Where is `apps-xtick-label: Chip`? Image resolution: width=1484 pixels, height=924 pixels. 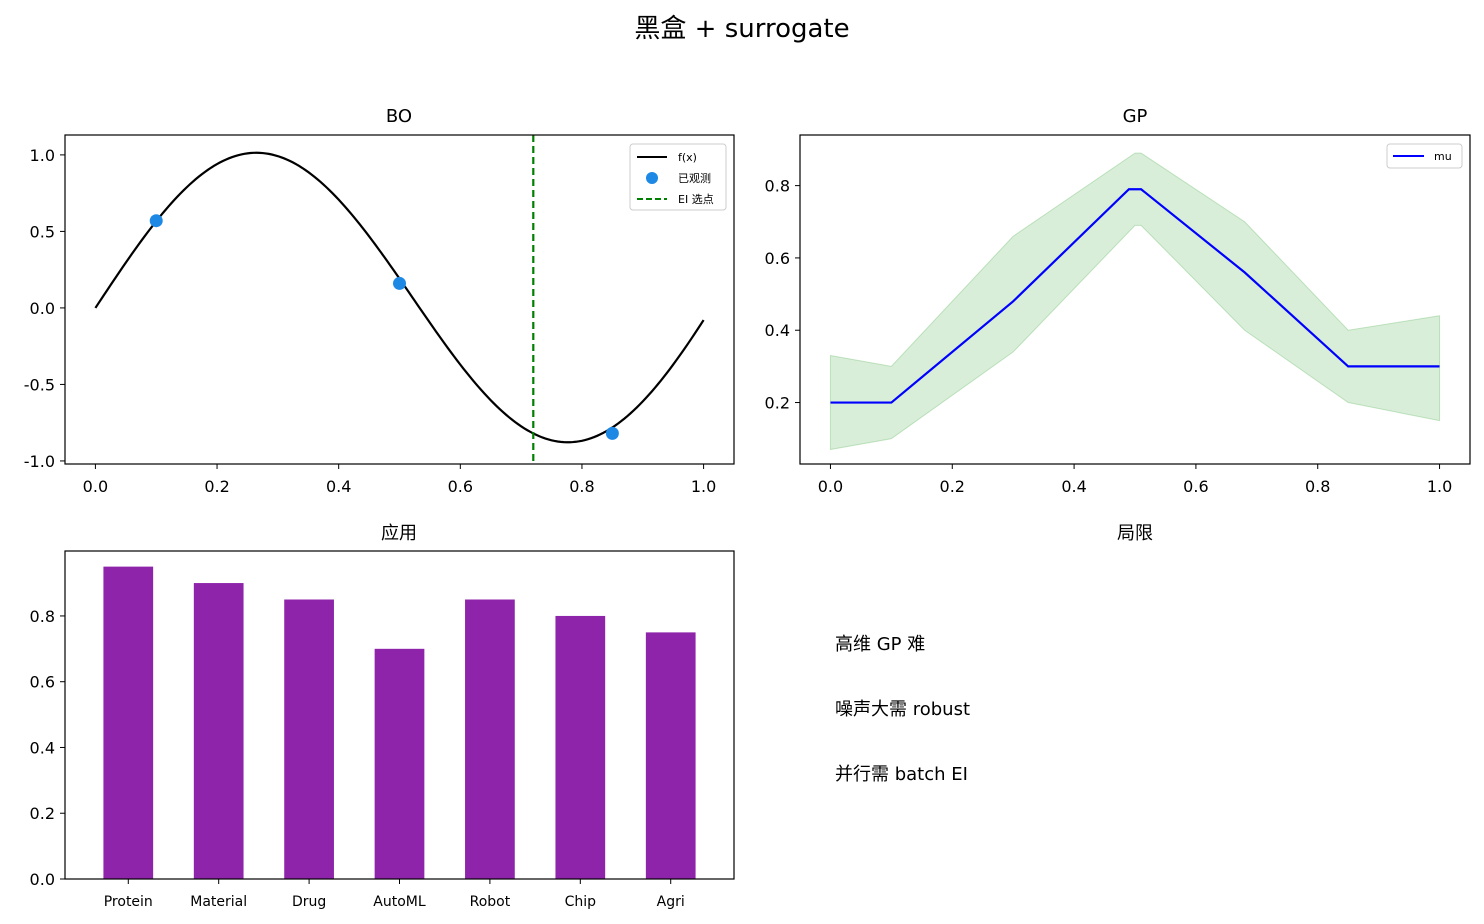 apps-xtick-label: Chip is located at coordinates (581, 902).